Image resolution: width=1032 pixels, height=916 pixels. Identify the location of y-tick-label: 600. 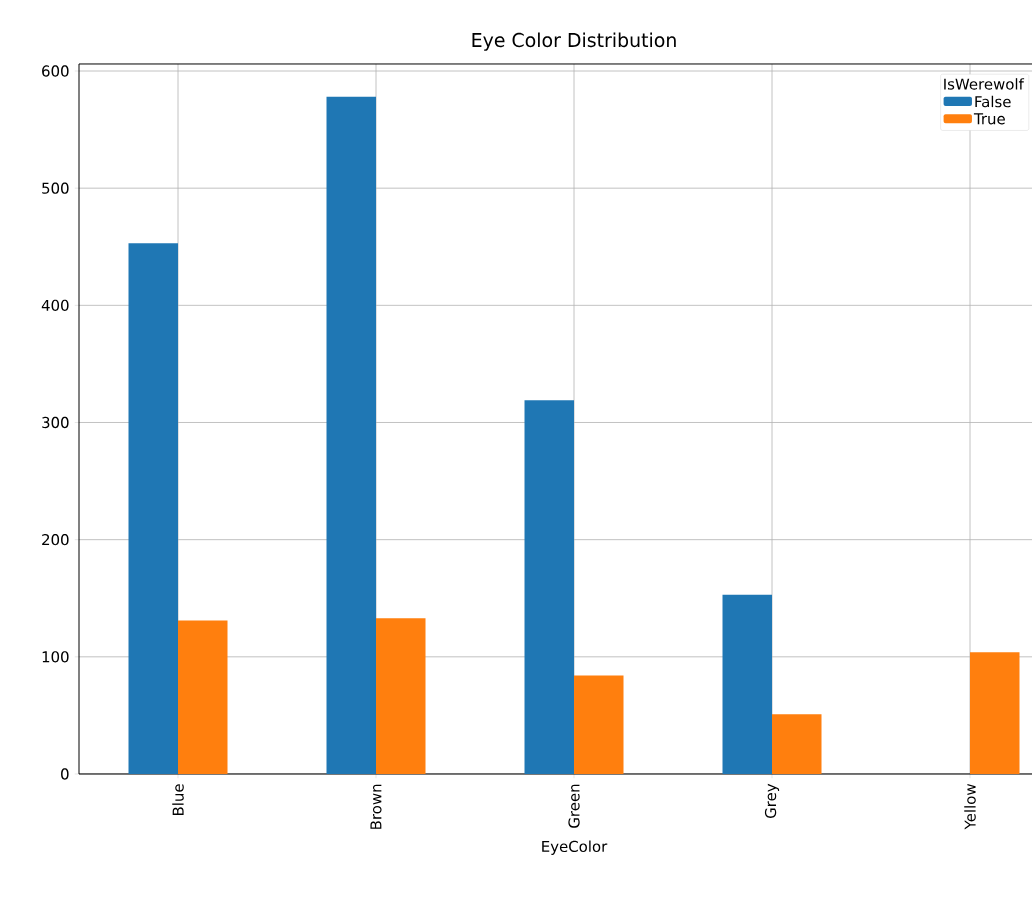
(55, 71).